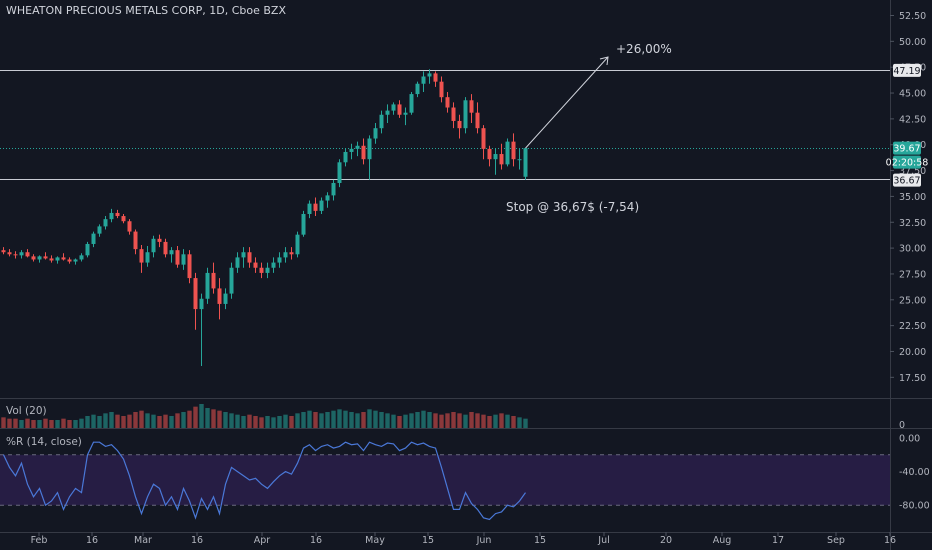  I want to click on badge-current-bg, so click(907, 148).